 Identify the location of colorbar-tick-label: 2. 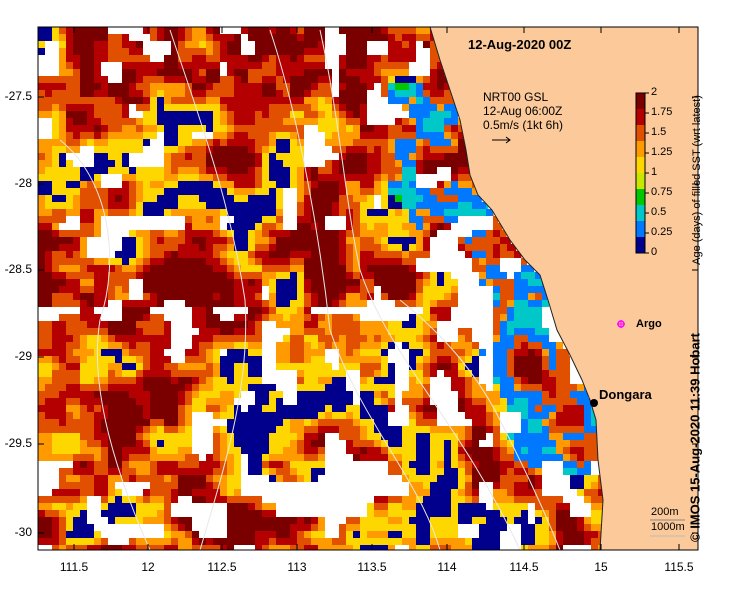
(654, 92).